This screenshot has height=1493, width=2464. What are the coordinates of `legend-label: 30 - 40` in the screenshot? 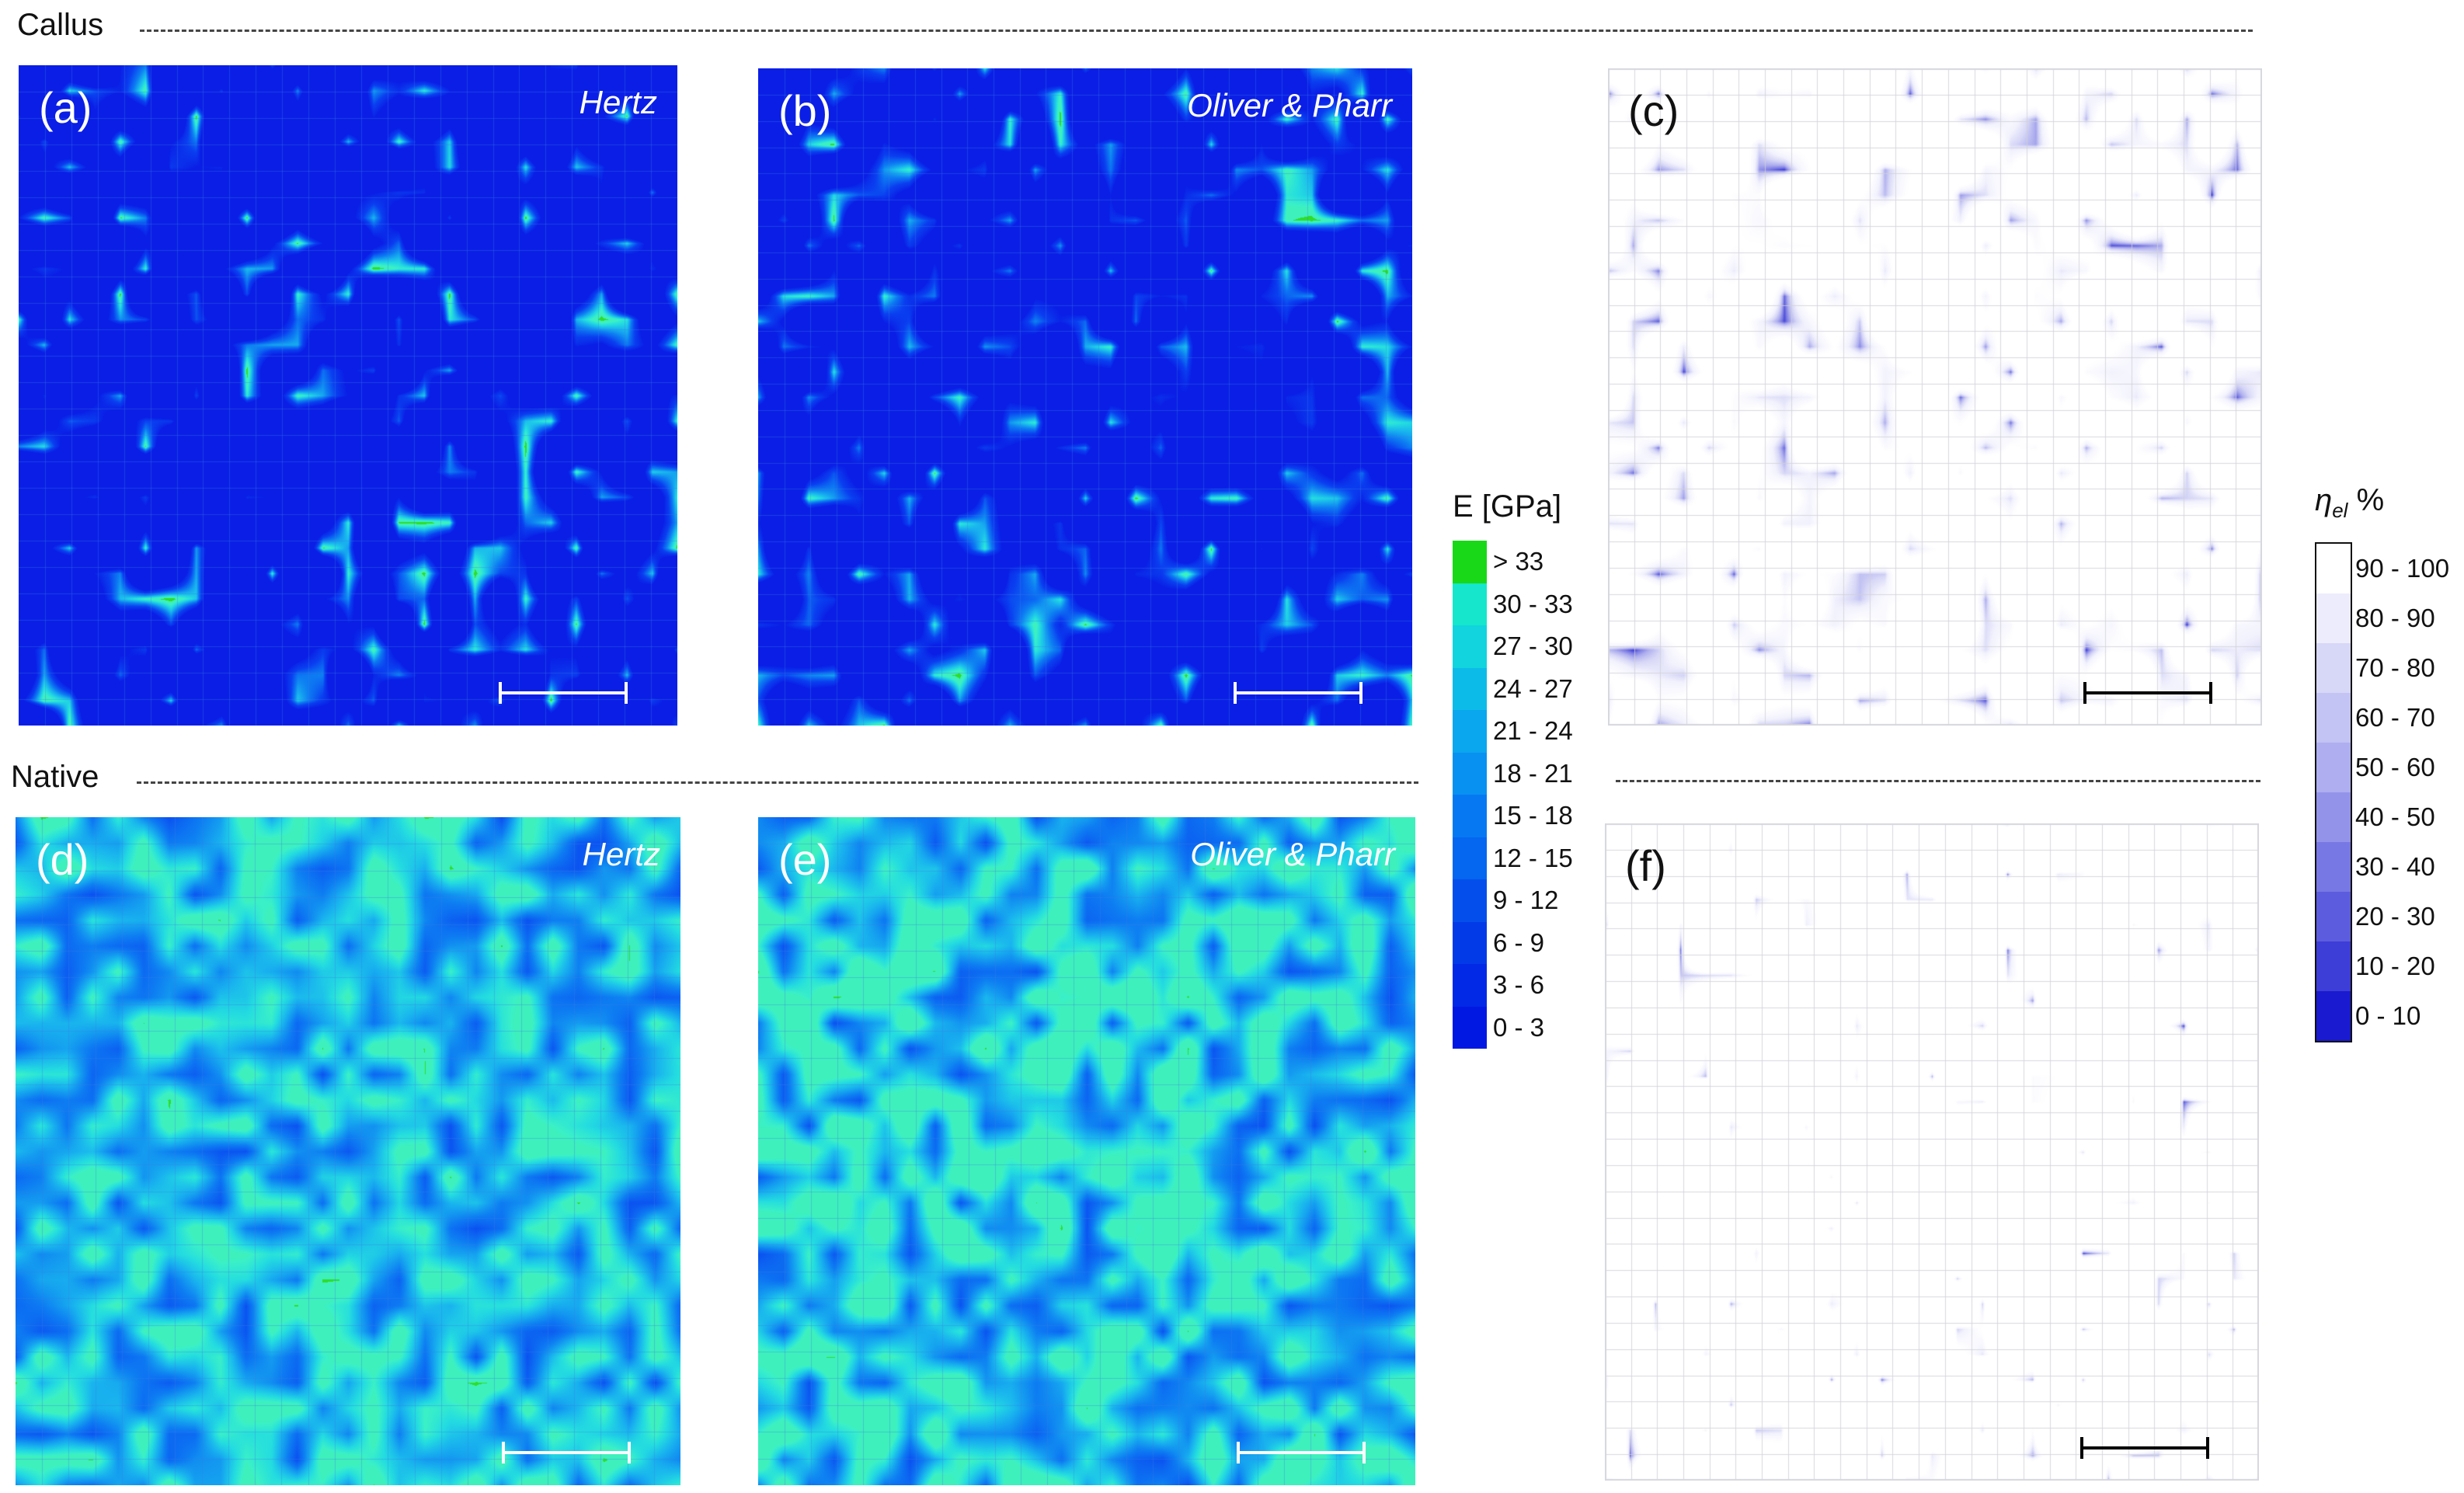 It's located at (2395, 867).